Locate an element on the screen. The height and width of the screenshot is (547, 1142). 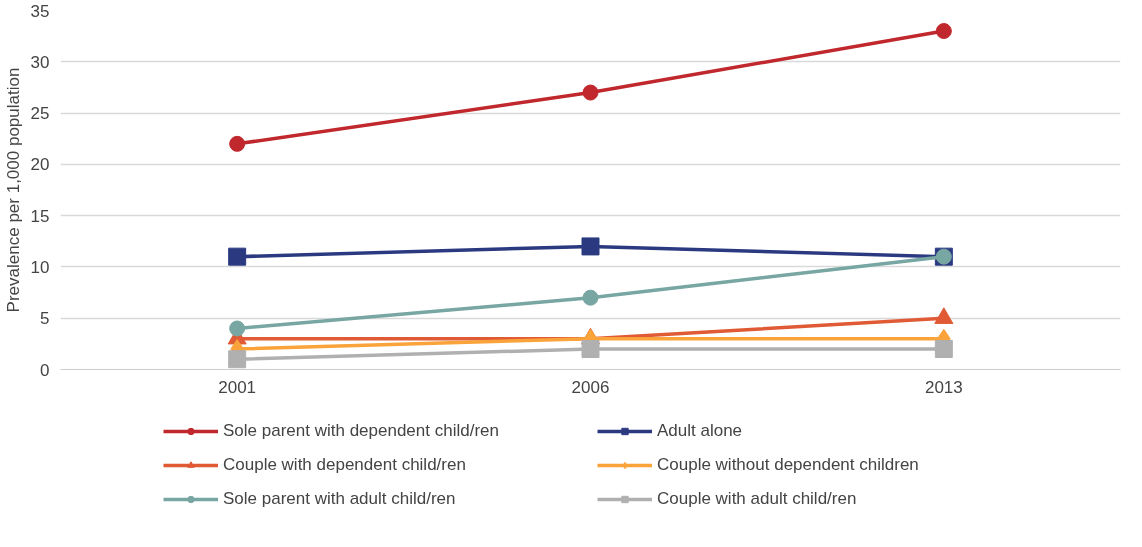
legend-label: Sole parent with dependent child/ren is located at coordinates (361, 431).